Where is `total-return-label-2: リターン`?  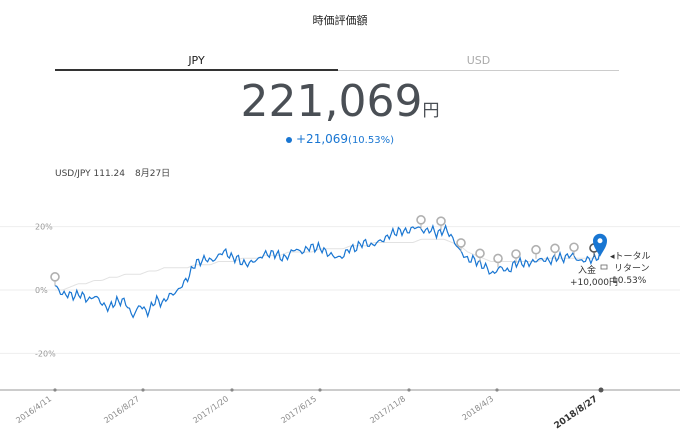
total-return-label-2: リターン is located at coordinates (632, 268).